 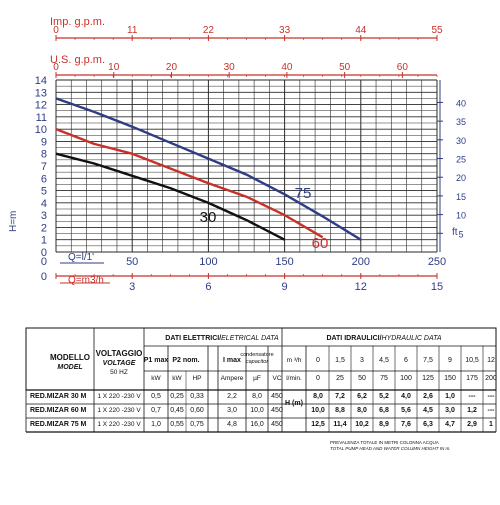 What do you see at coordinates (406, 424) in the screenshot?
I see `row-head-value: 7,6` at bounding box center [406, 424].